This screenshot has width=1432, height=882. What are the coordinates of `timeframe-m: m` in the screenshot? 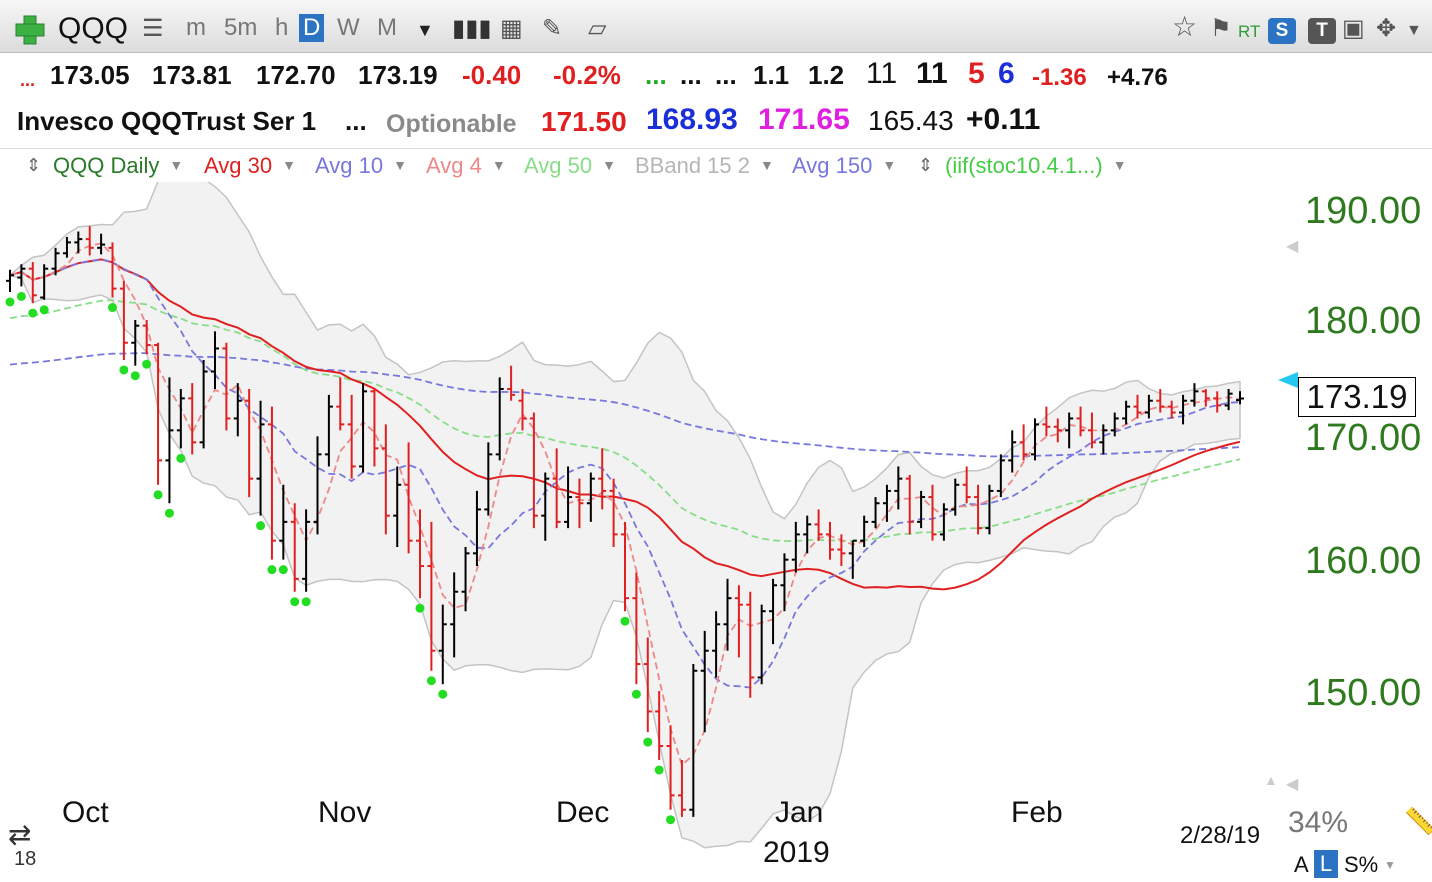 It's located at (196, 27).